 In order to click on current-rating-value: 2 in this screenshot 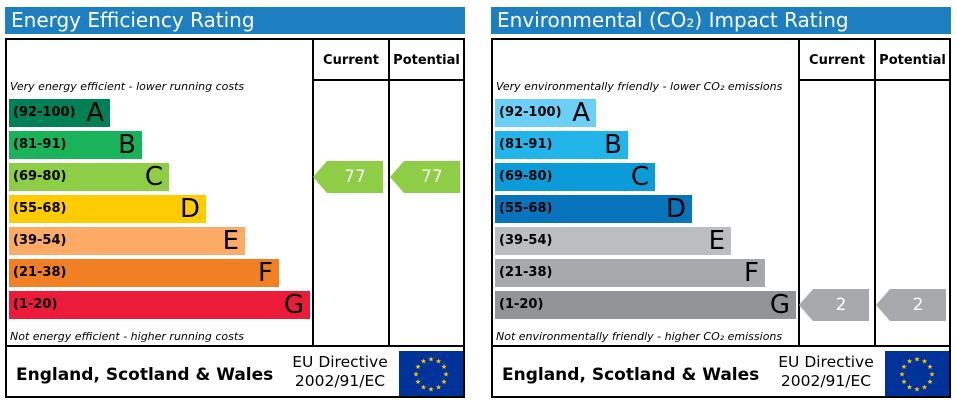, I will do `click(841, 305)`.